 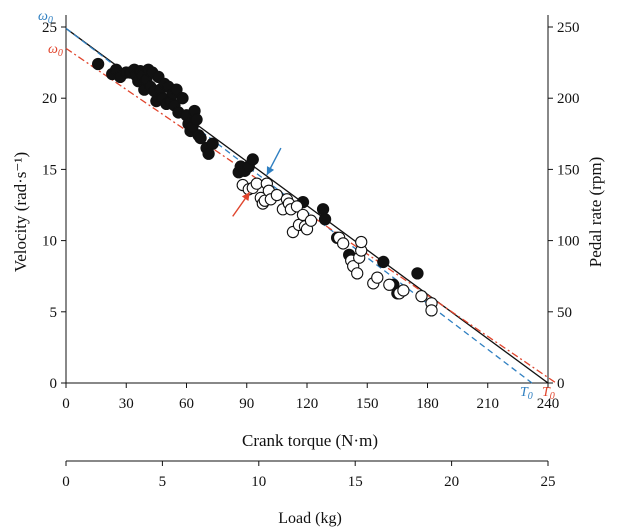 What do you see at coordinates (526, 393) in the screenshot?
I see `t0-blue-label: T0` at bounding box center [526, 393].